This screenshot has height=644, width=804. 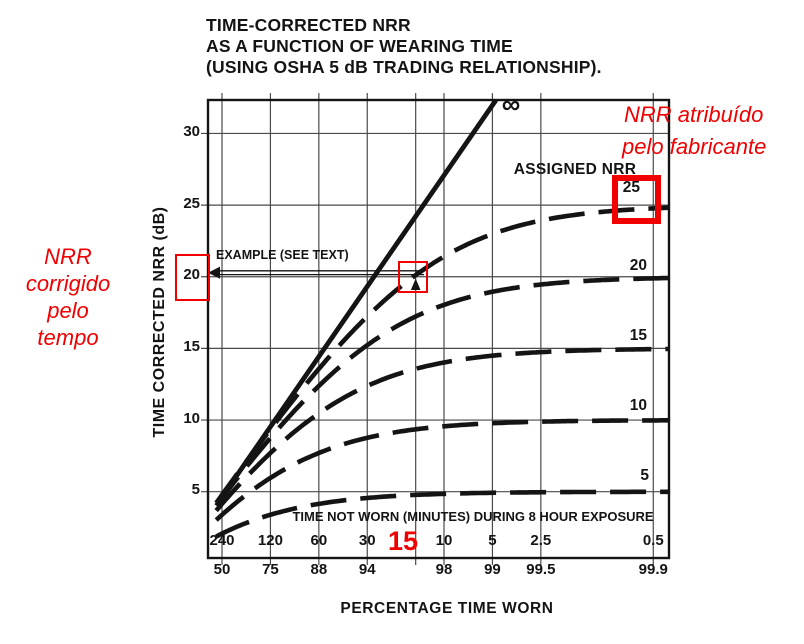 What do you see at coordinates (195, 490) in the screenshot?
I see `y-tick-label-5: 5` at bounding box center [195, 490].